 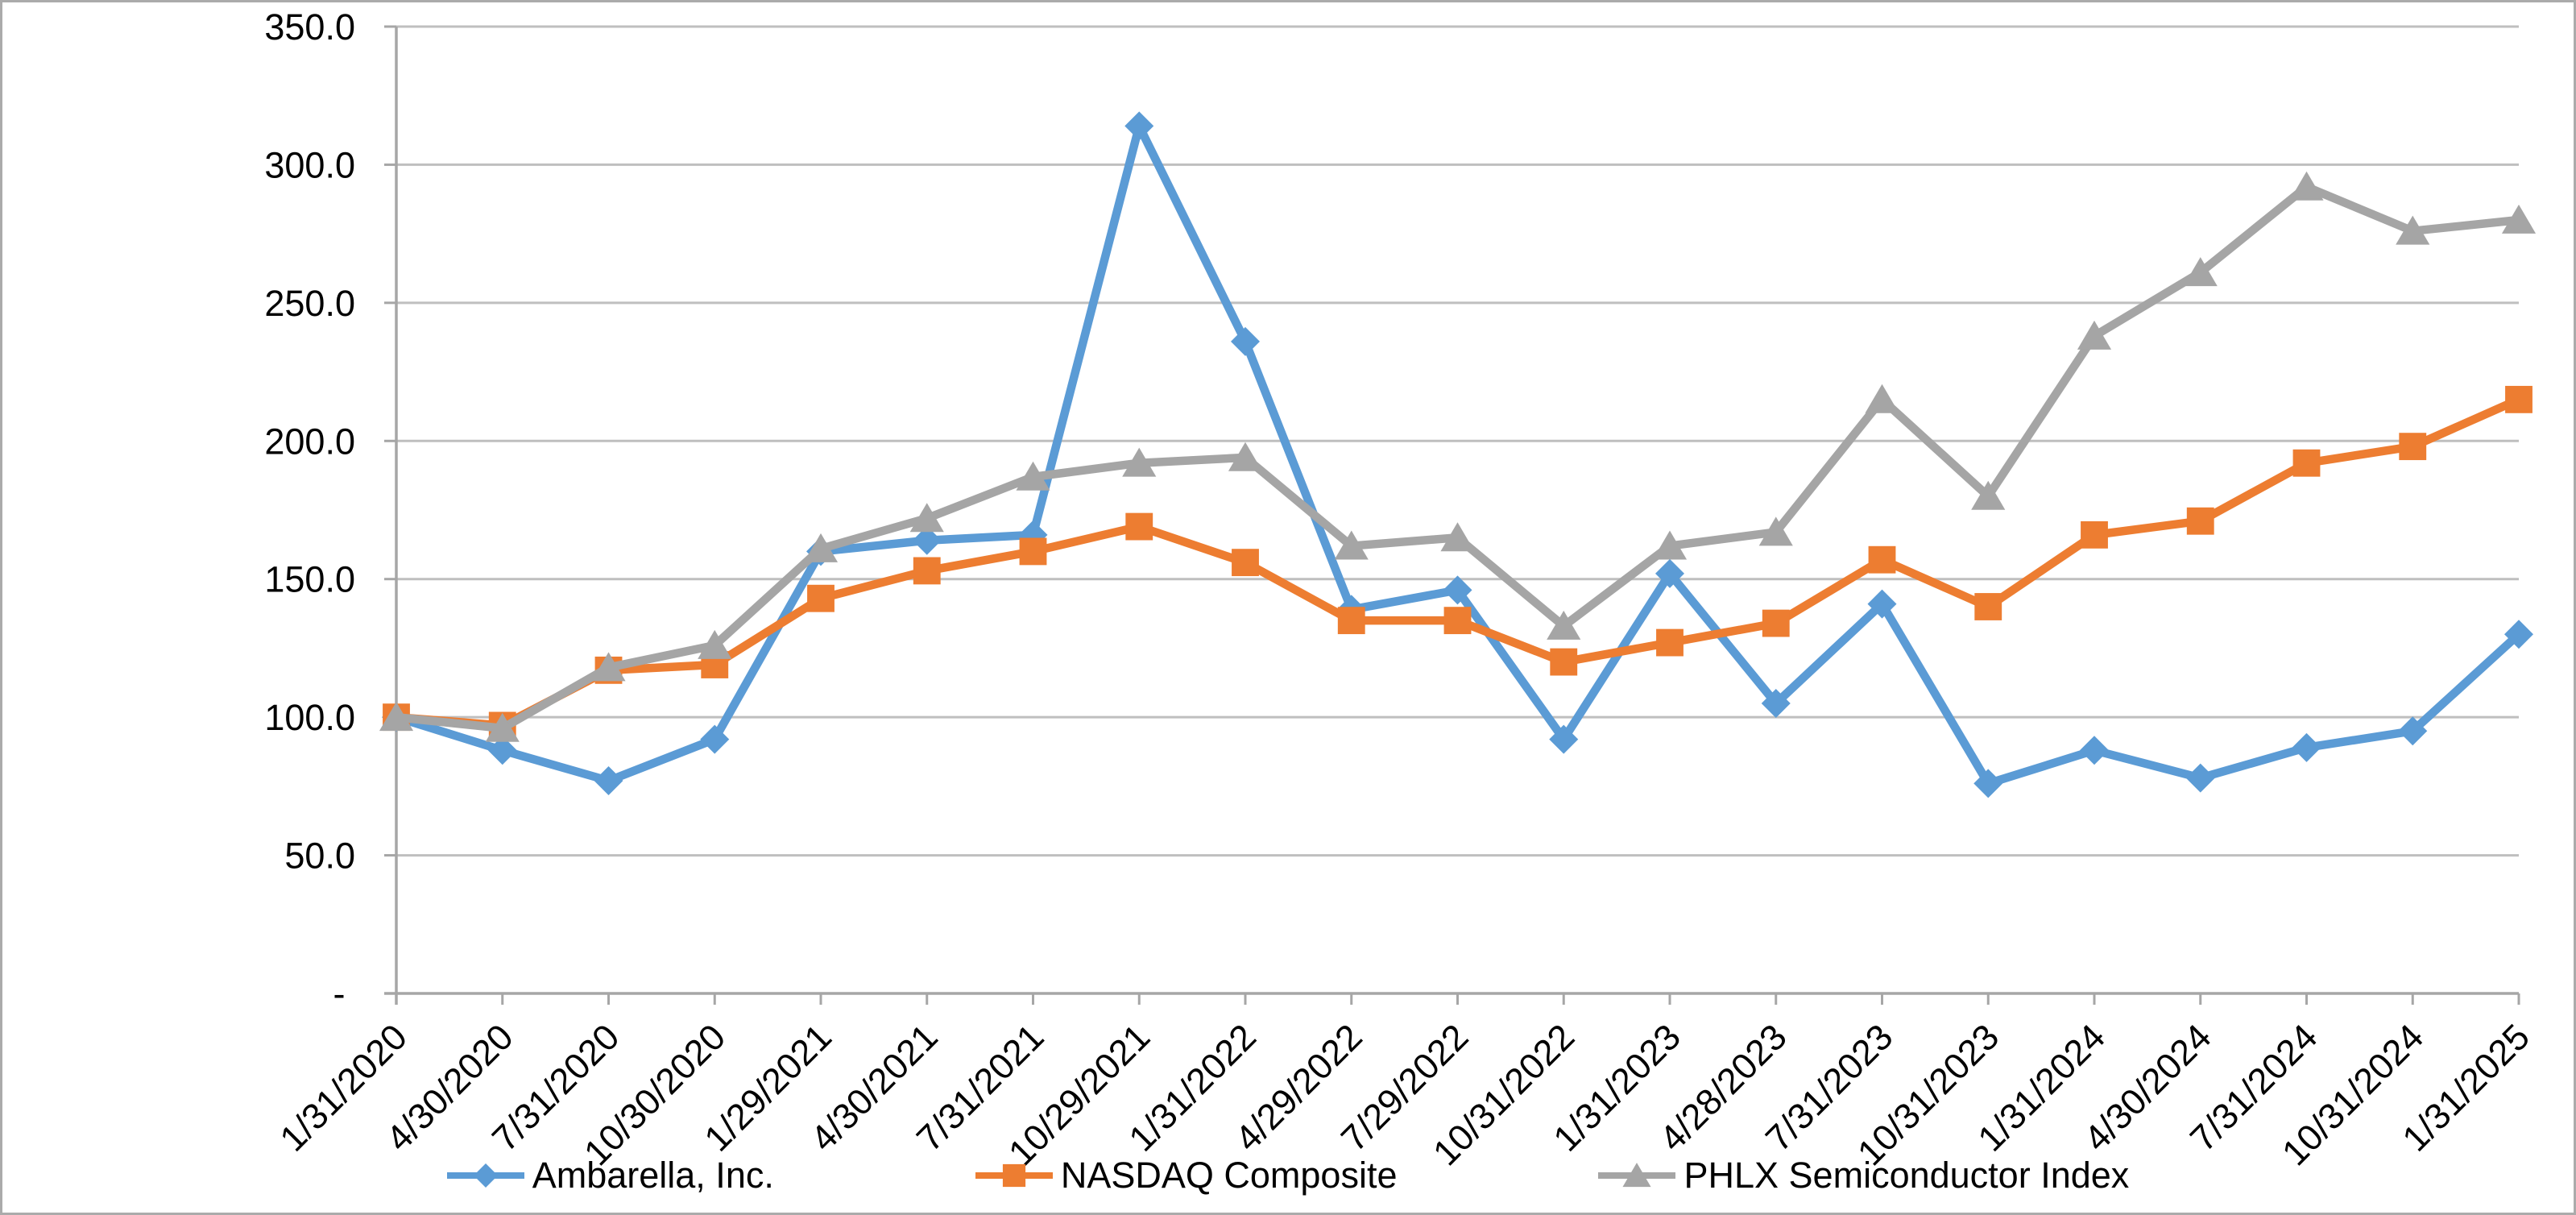 What do you see at coordinates (309, 579) in the screenshot?
I see `y-tick-label: 150.0` at bounding box center [309, 579].